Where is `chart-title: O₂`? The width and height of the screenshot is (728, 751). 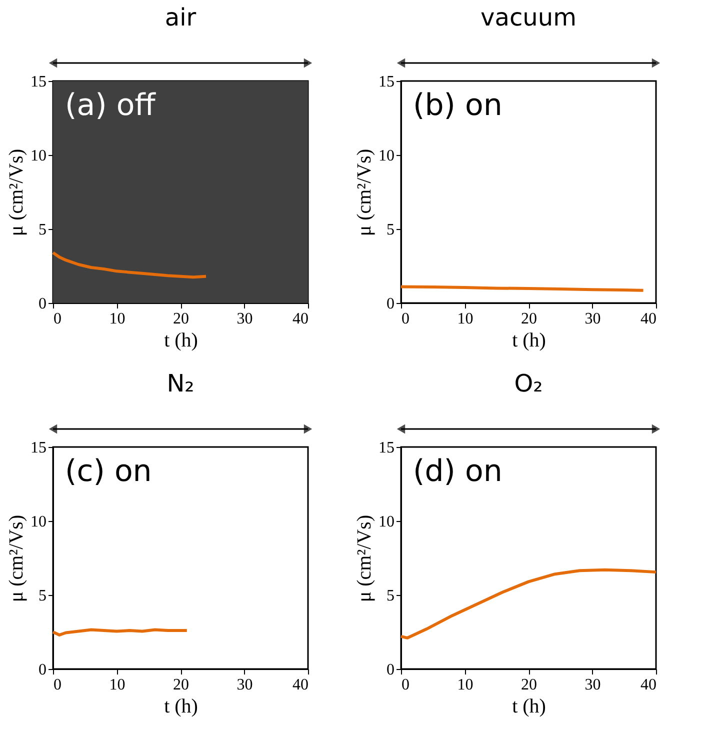 chart-title: O₂ is located at coordinates (528, 383).